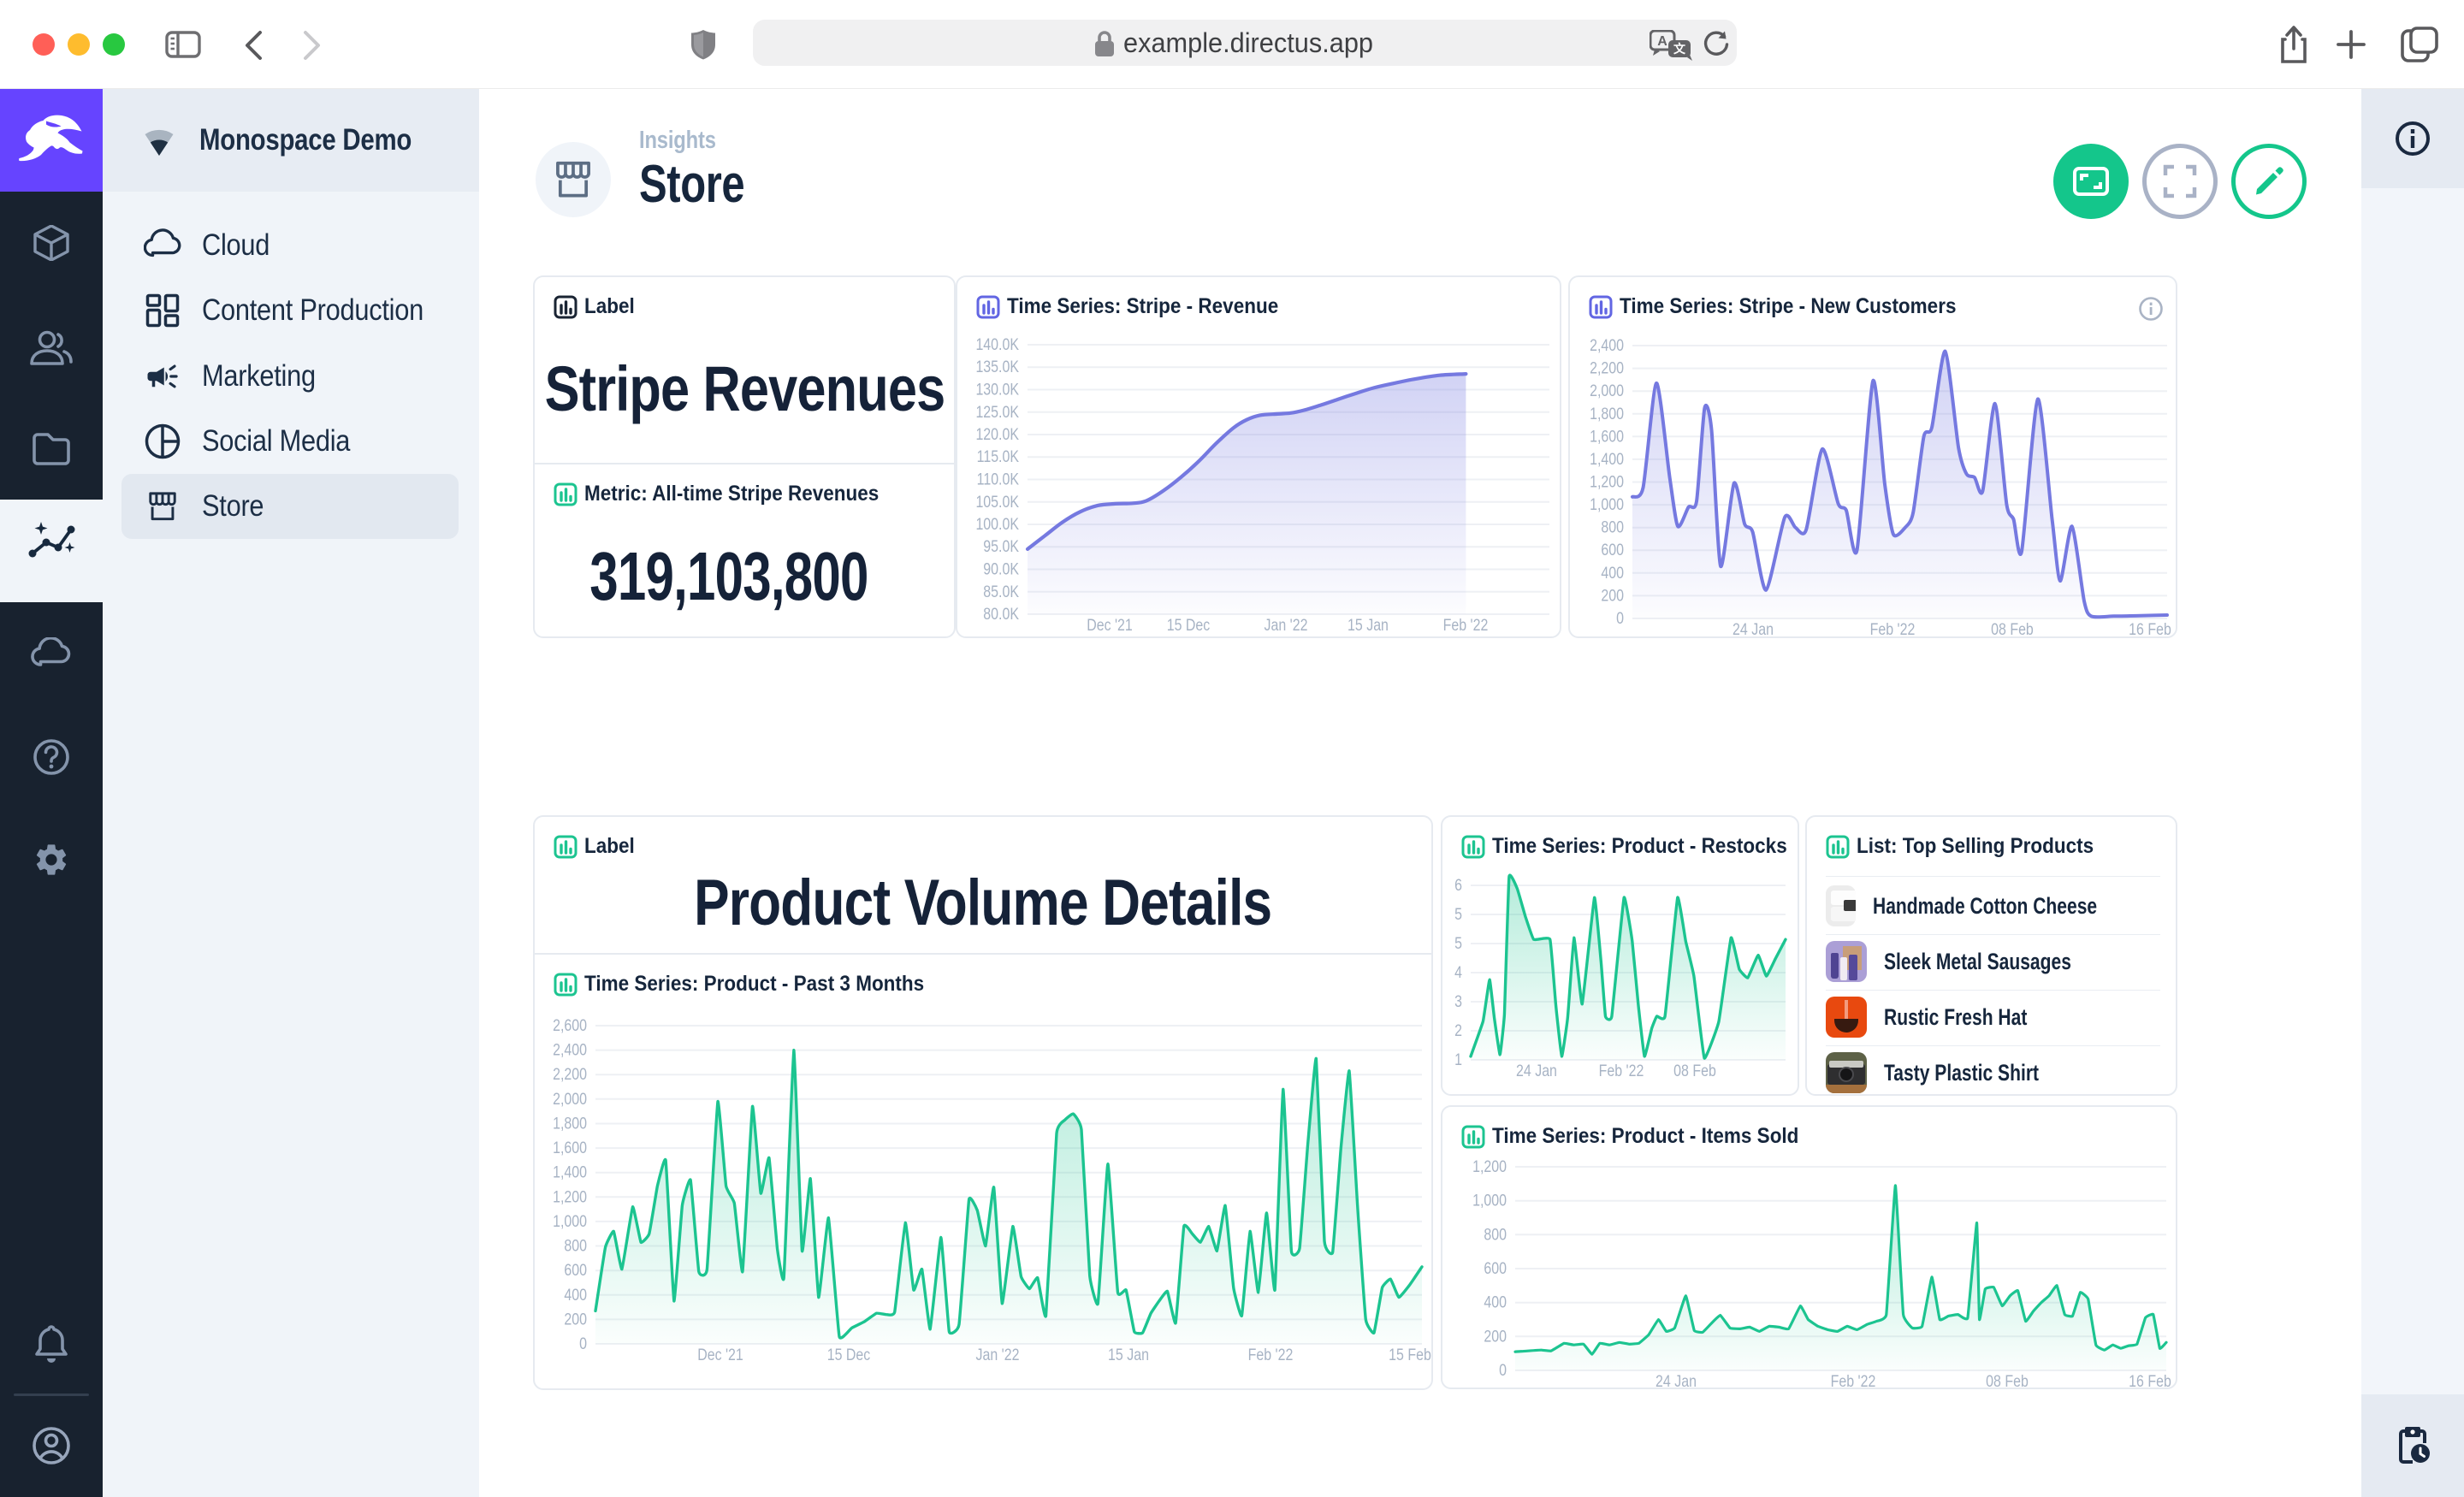  I want to click on svg-text: 2,600, so click(570, 1025).